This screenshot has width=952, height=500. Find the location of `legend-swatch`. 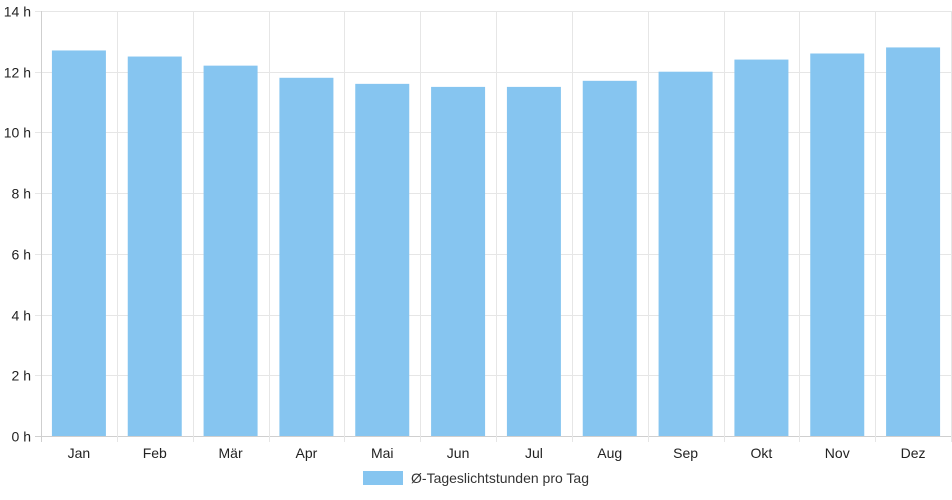

legend-swatch is located at coordinates (383, 478).